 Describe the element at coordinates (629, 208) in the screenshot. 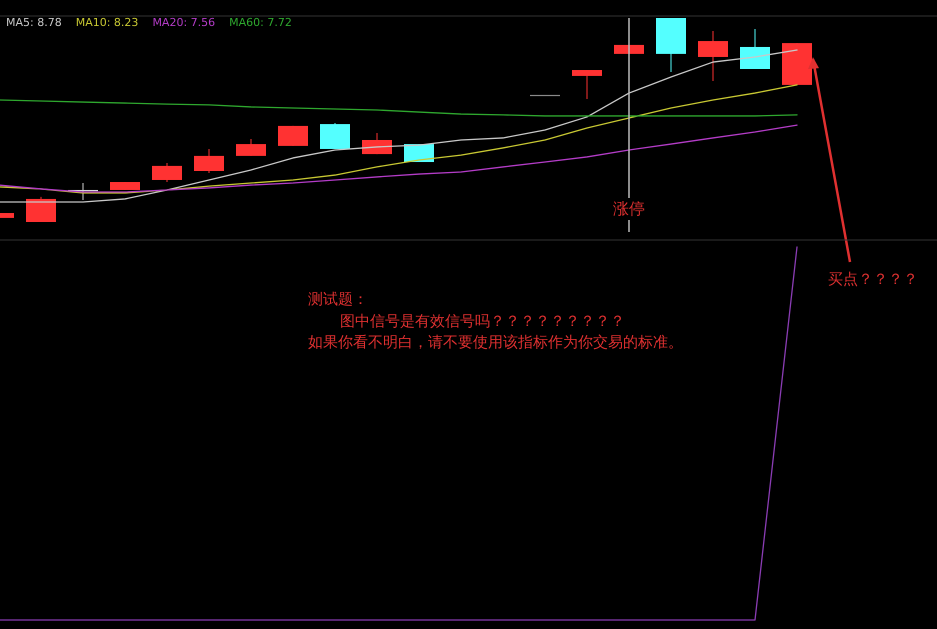

I see `annotation: 涨停` at that location.